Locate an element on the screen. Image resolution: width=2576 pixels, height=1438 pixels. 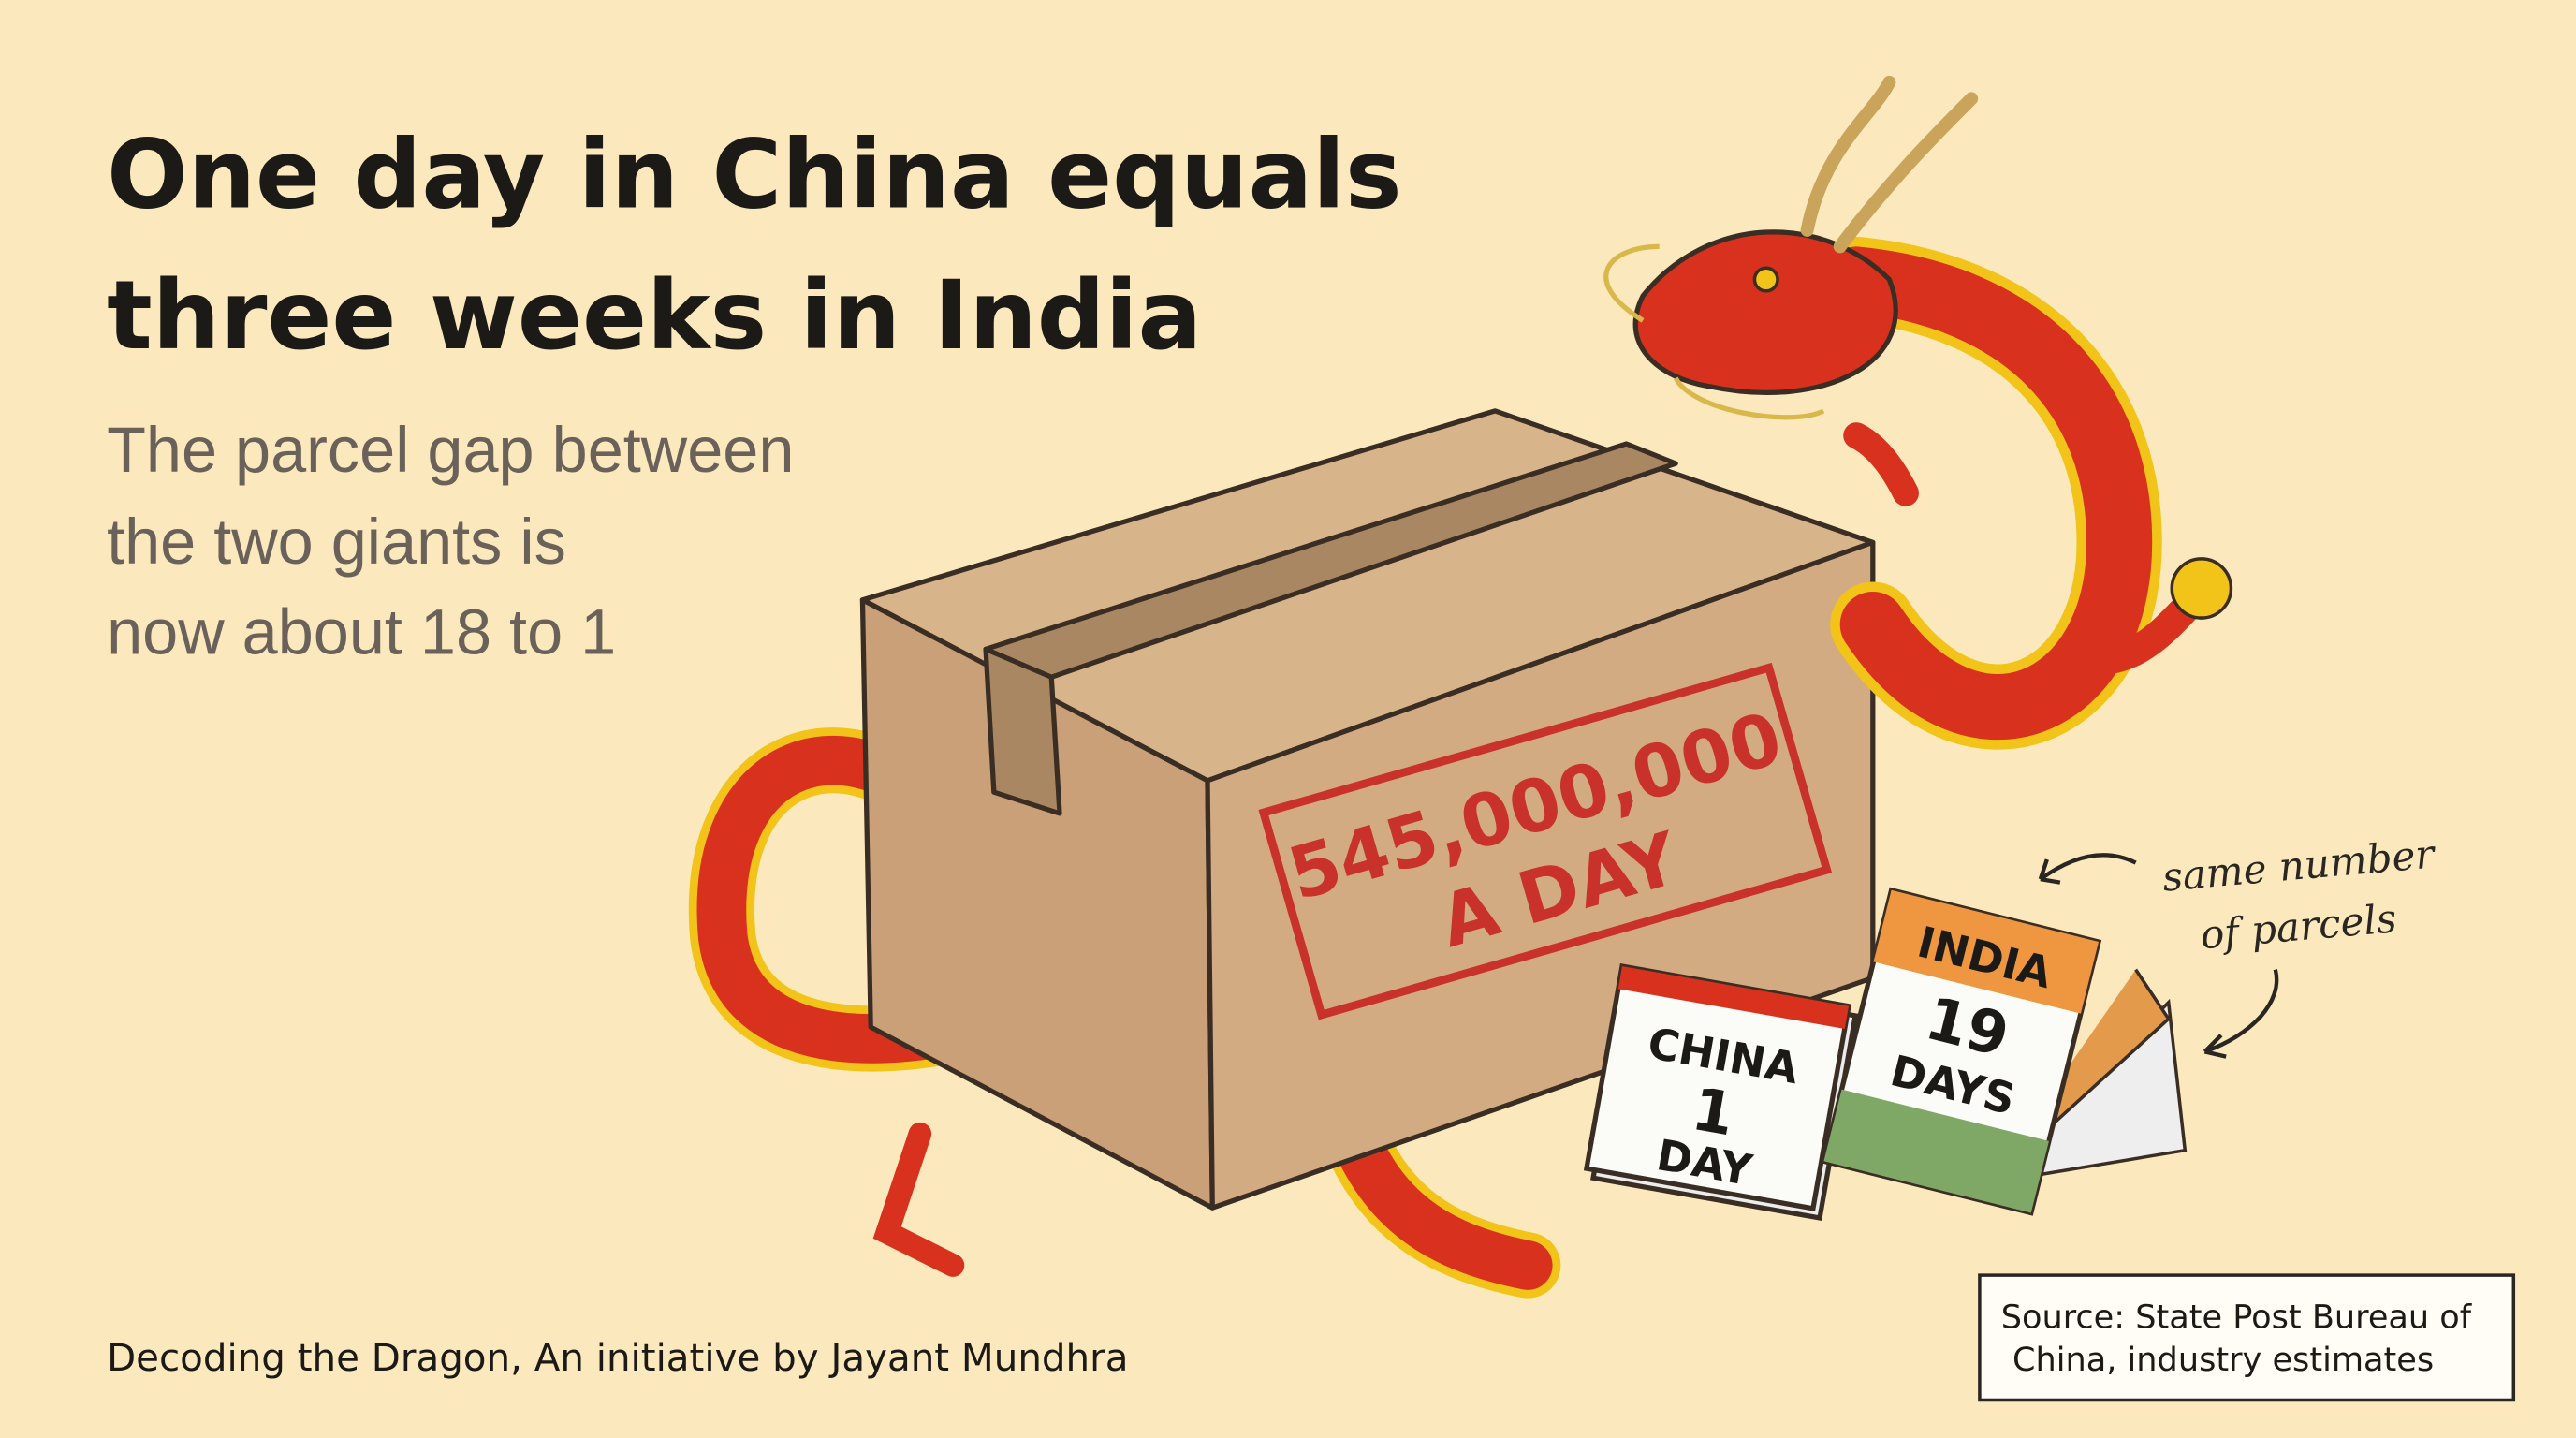
dragon-head is located at coordinates (1791, 247).